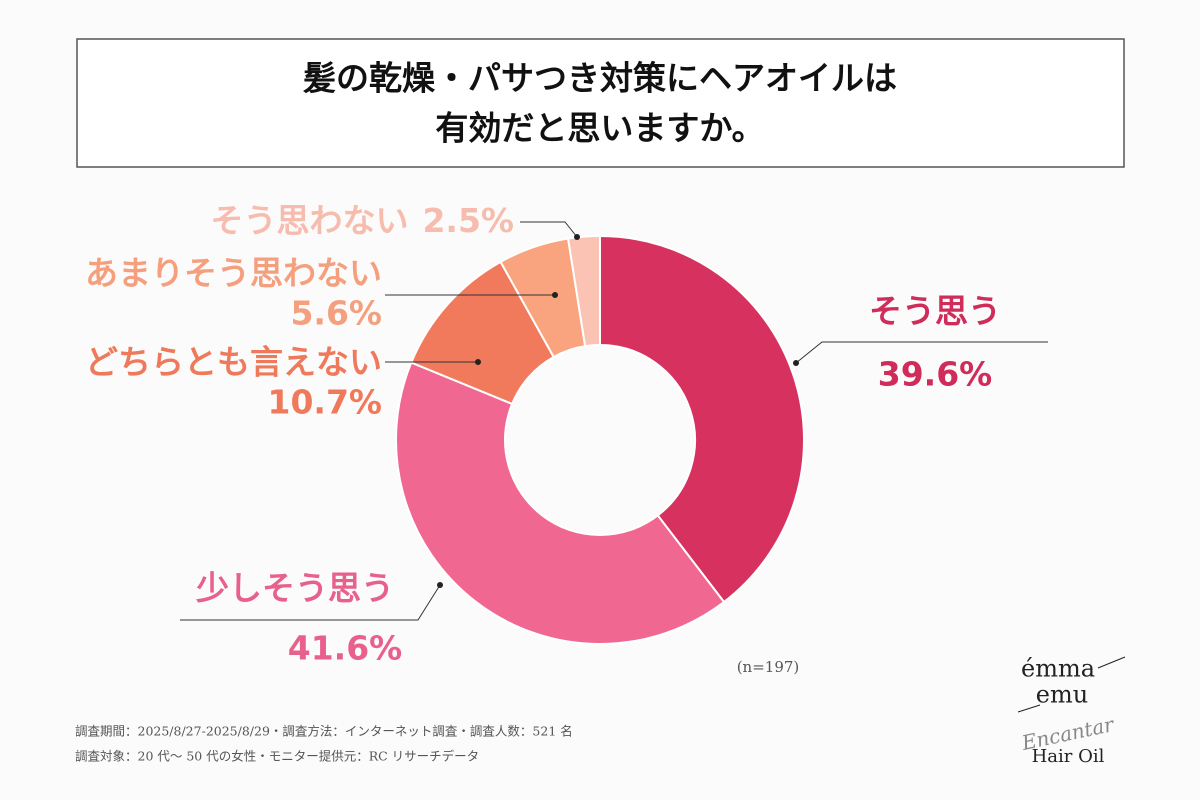 Image resolution: width=1200 pixels, height=800 pixels. Describe the element at coordinates (1058, 669) in the screenshot. I see `brand-text: émma` at that location.